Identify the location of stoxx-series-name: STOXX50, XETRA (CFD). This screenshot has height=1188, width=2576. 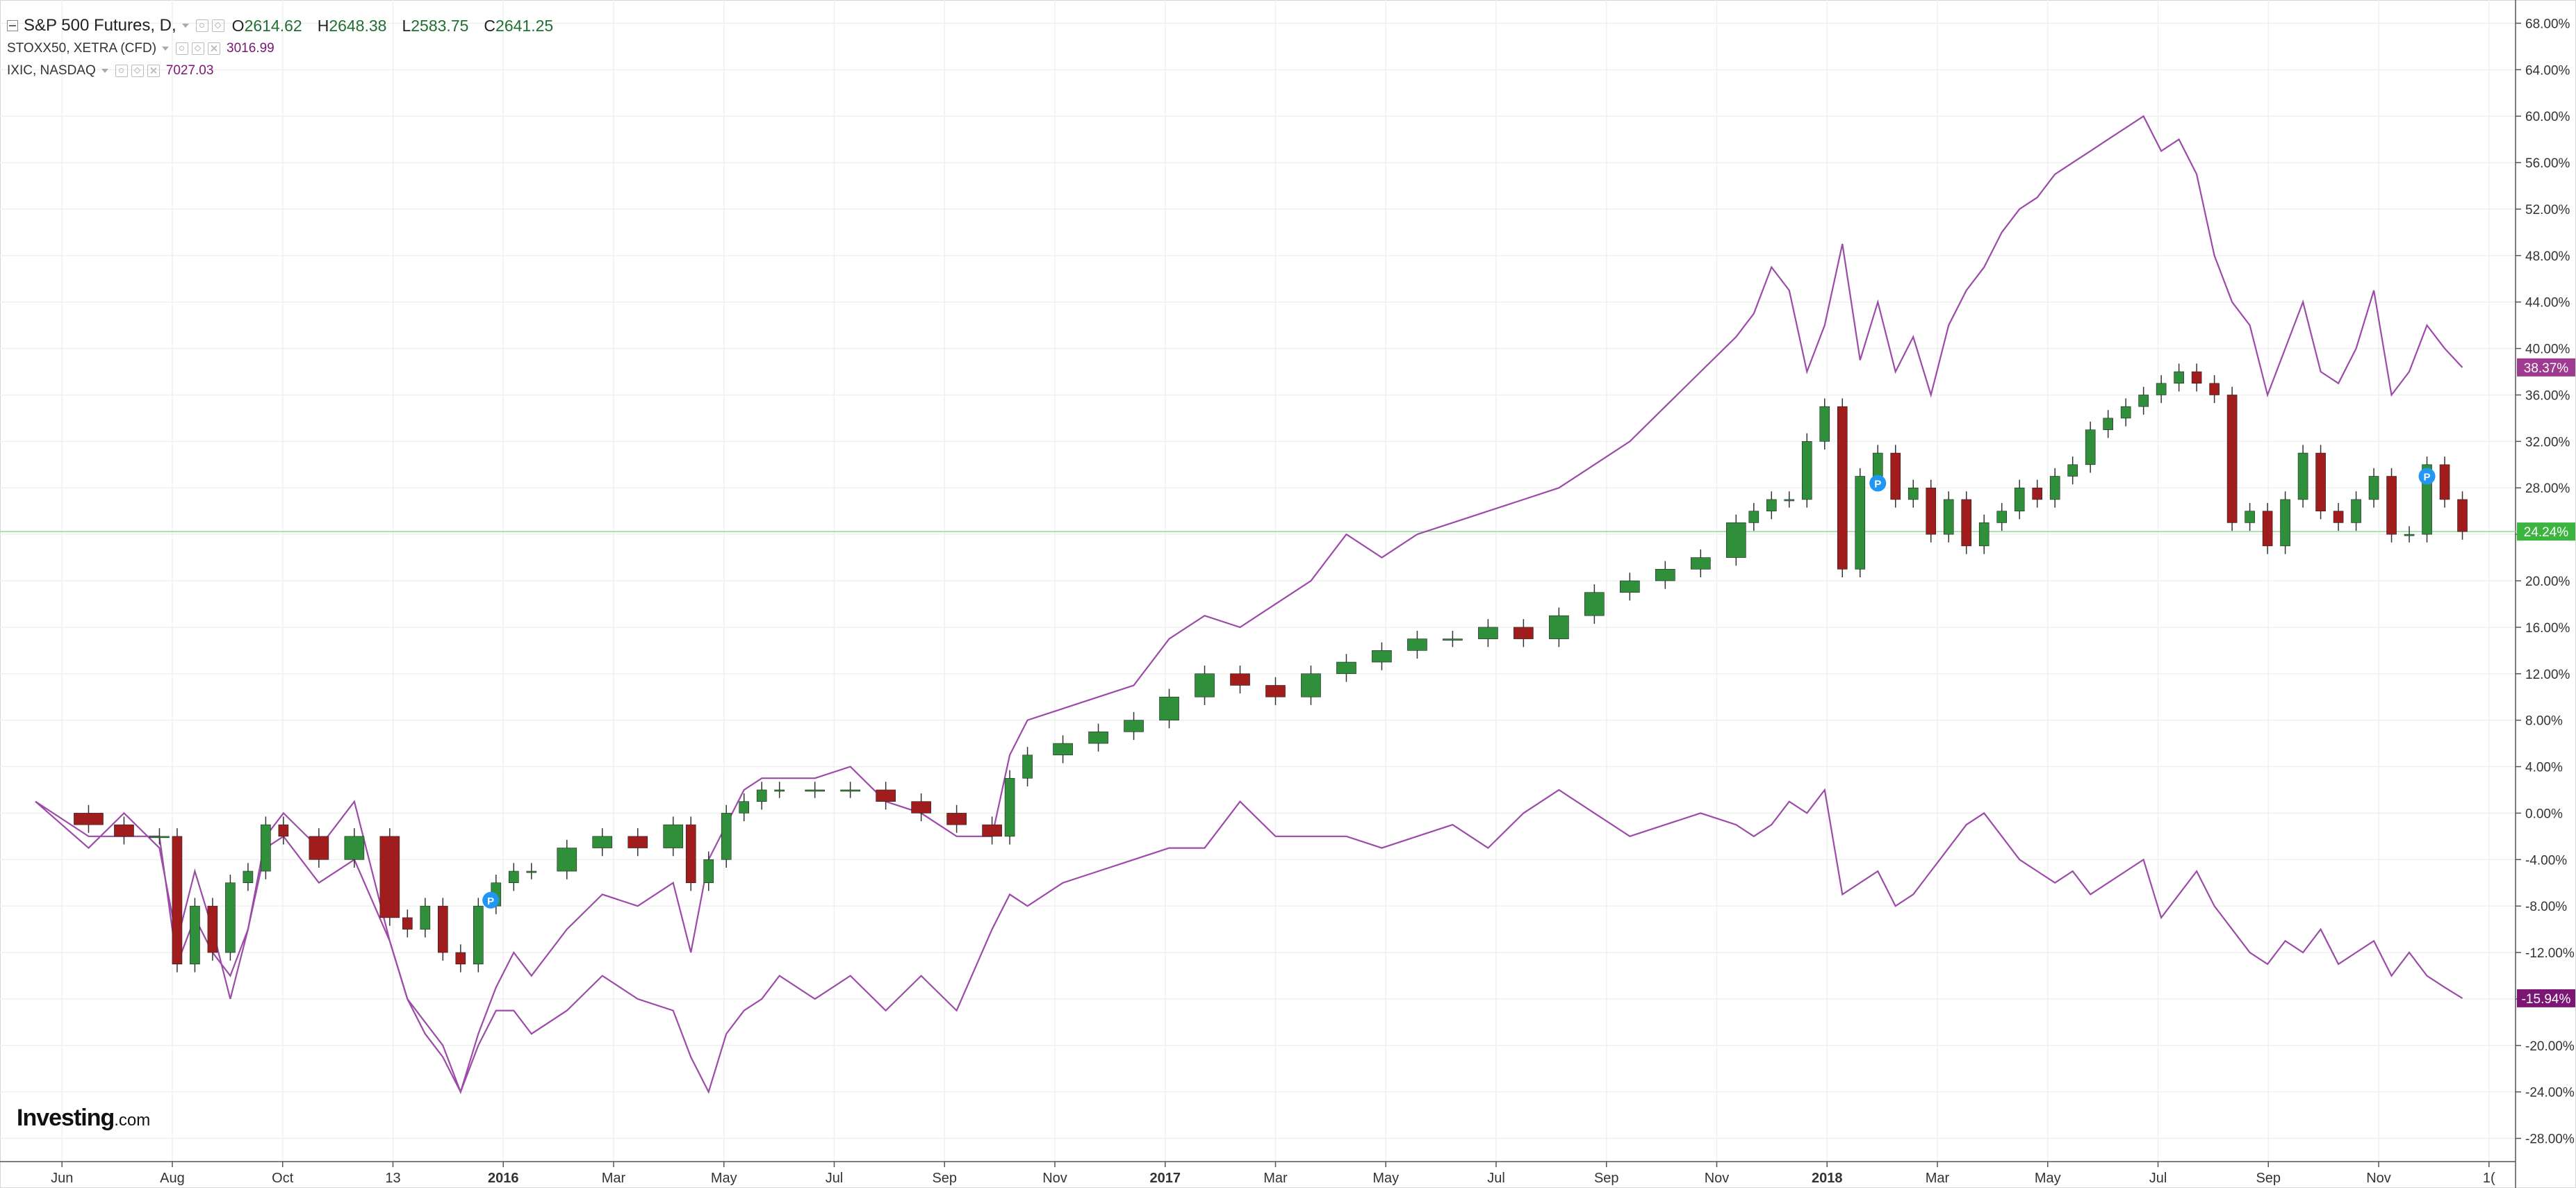
(82, 49).